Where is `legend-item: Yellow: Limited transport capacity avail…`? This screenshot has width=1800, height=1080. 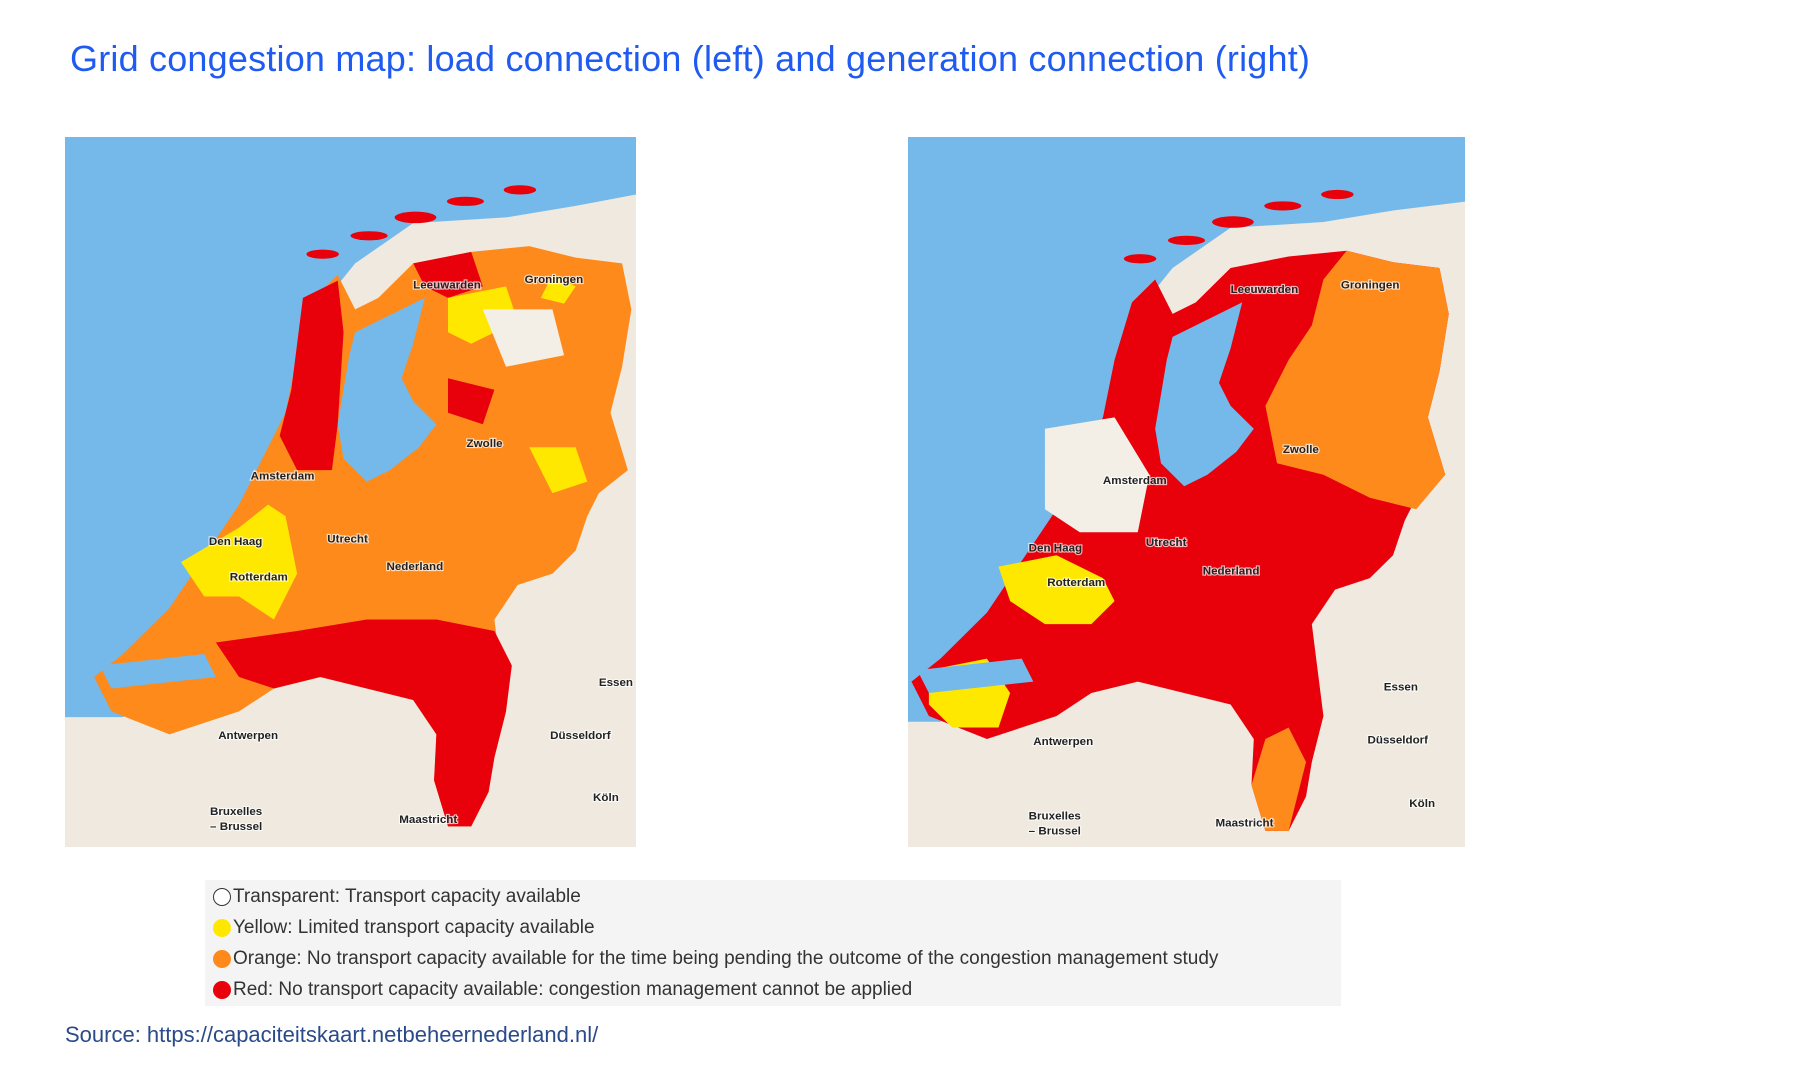 legend-item: Yellow: Limited transport capacity avail… is located at coordinates (404, 928).